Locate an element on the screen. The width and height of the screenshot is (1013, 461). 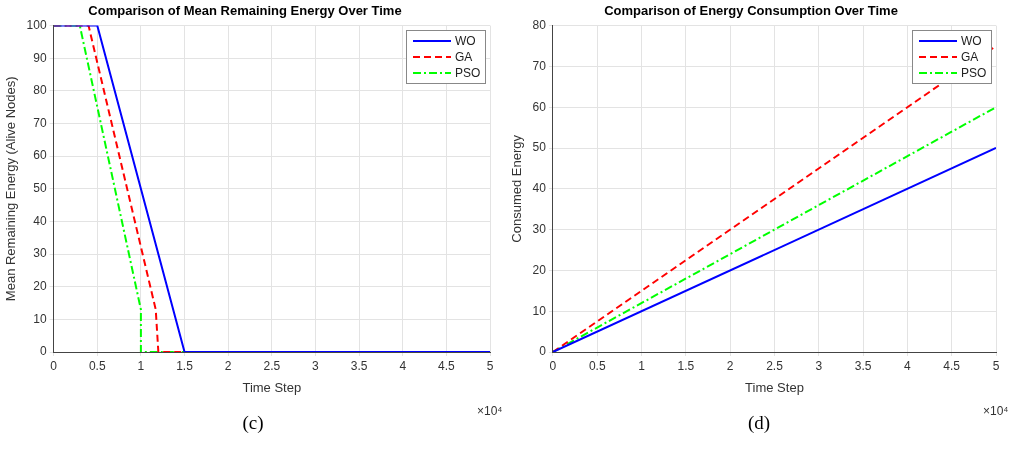
chart-title: Comparison of Mean Remaining Energy Over Time is located at coordinates (245, 11).